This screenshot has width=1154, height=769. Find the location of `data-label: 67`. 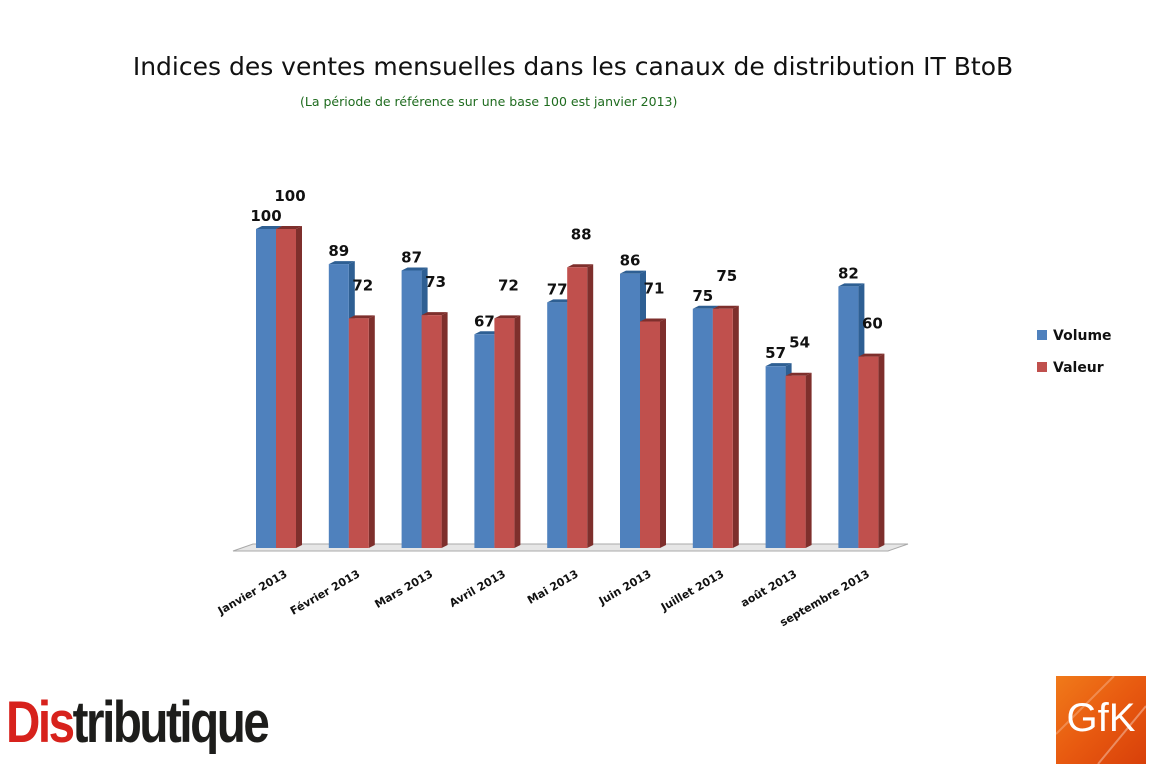

data-label: 67 is located at coordinates (484, 321).